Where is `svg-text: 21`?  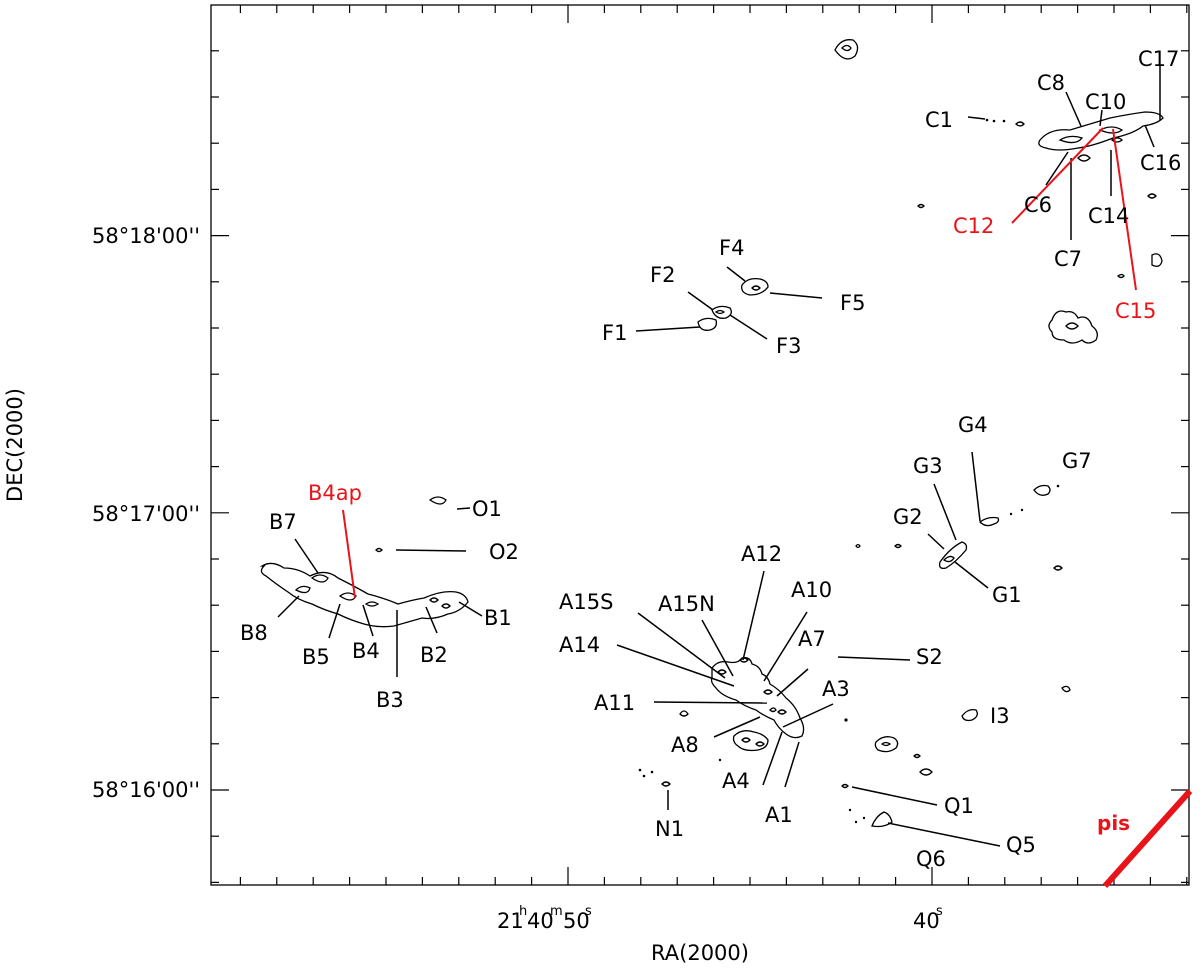
svg-text: 21 is located at coordinates (510, 921).